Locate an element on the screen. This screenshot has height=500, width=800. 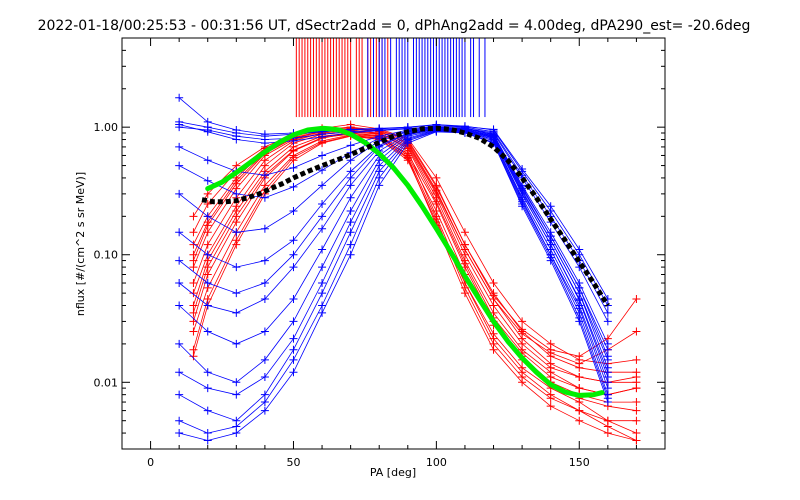
x-tick-label: 0 is located at coordinates (150, 462).